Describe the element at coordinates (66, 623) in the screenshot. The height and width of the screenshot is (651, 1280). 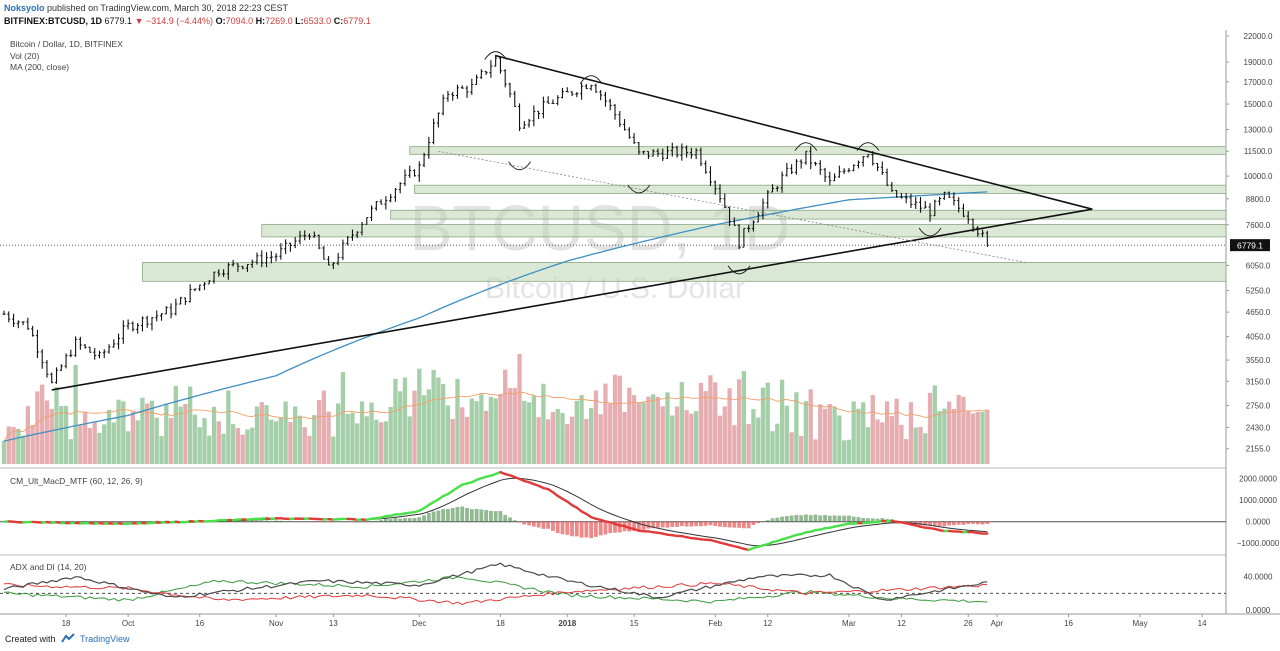
I see `time-tick-label: 18` at that location.